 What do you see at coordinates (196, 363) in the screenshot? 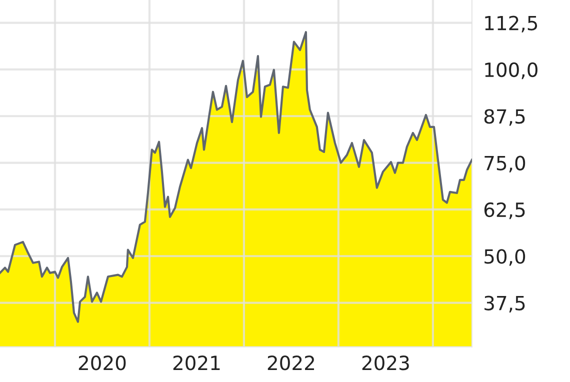
I see `x-tick-label: 2021` at bounding box center [196, 363].